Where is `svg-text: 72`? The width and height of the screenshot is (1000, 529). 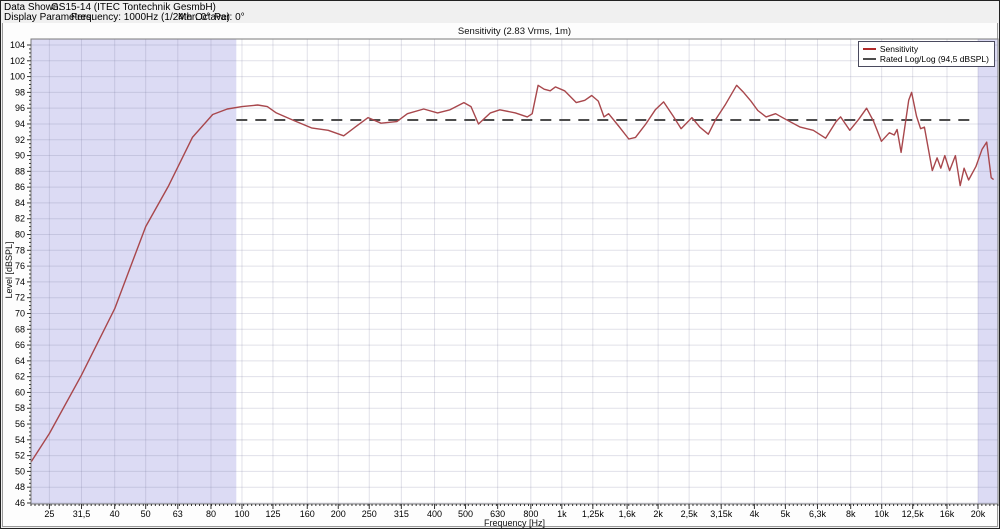
svg-text: 72 is located at coordinates (20, 298).